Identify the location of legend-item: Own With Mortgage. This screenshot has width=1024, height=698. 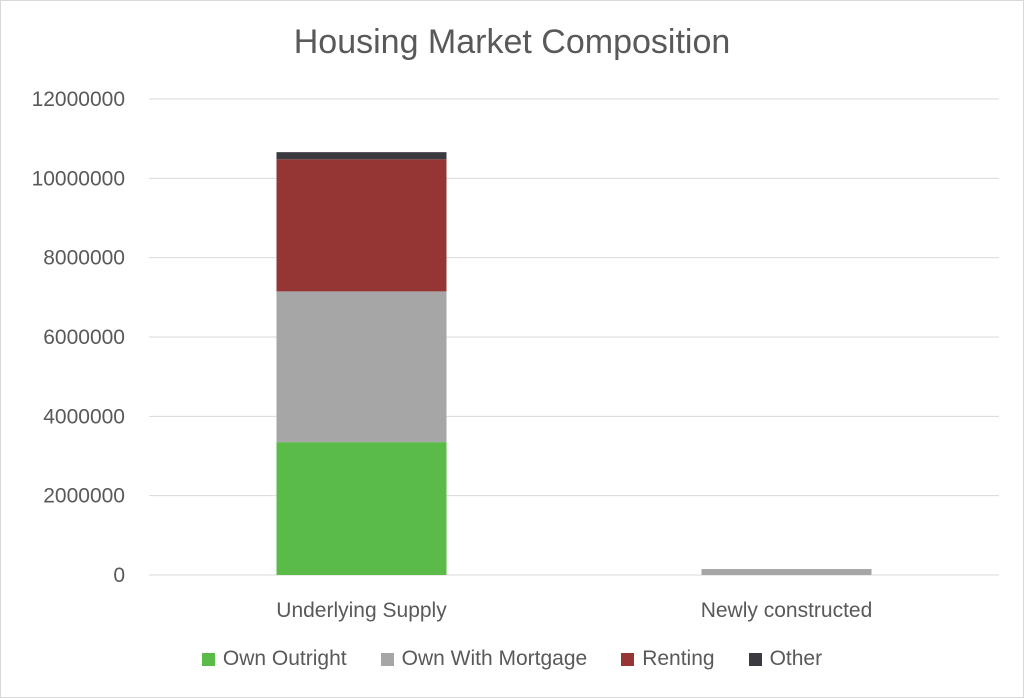
(484, 659).